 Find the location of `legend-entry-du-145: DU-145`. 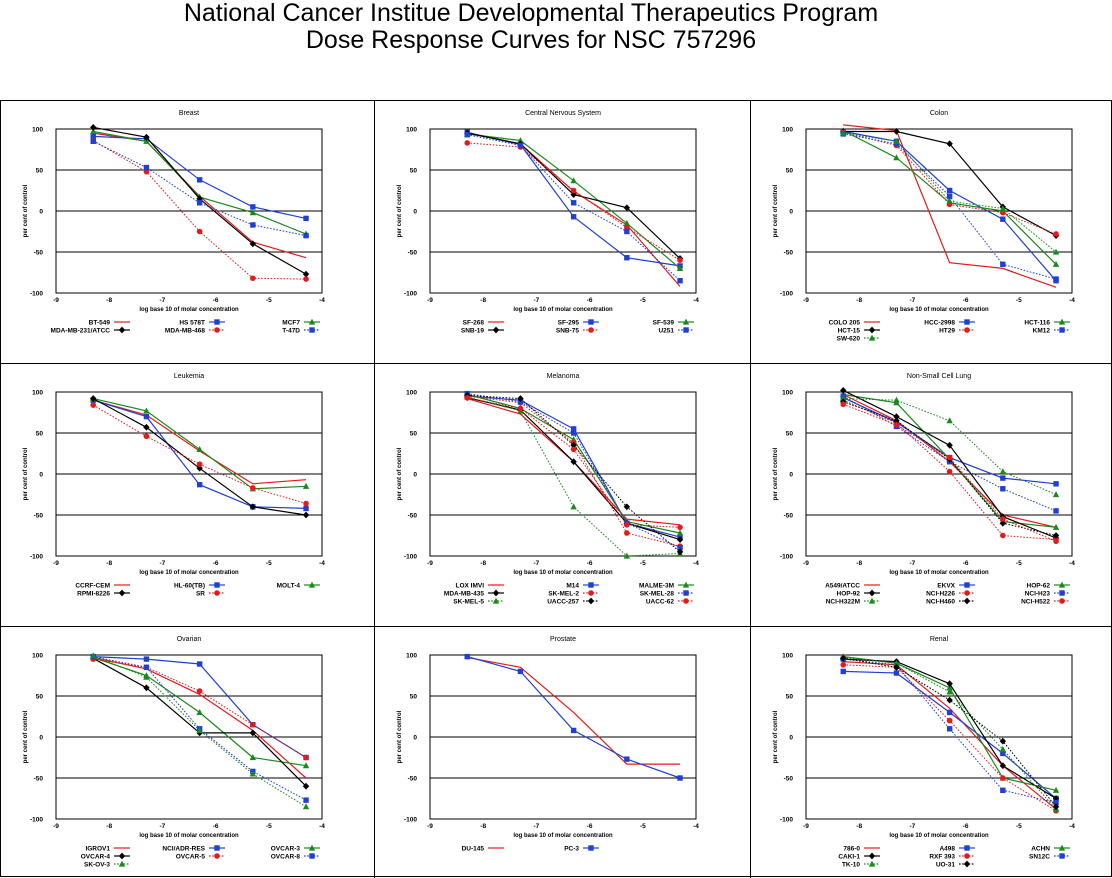

legend-entry-du-145: DU-145 is located at coordinates (483, 848).